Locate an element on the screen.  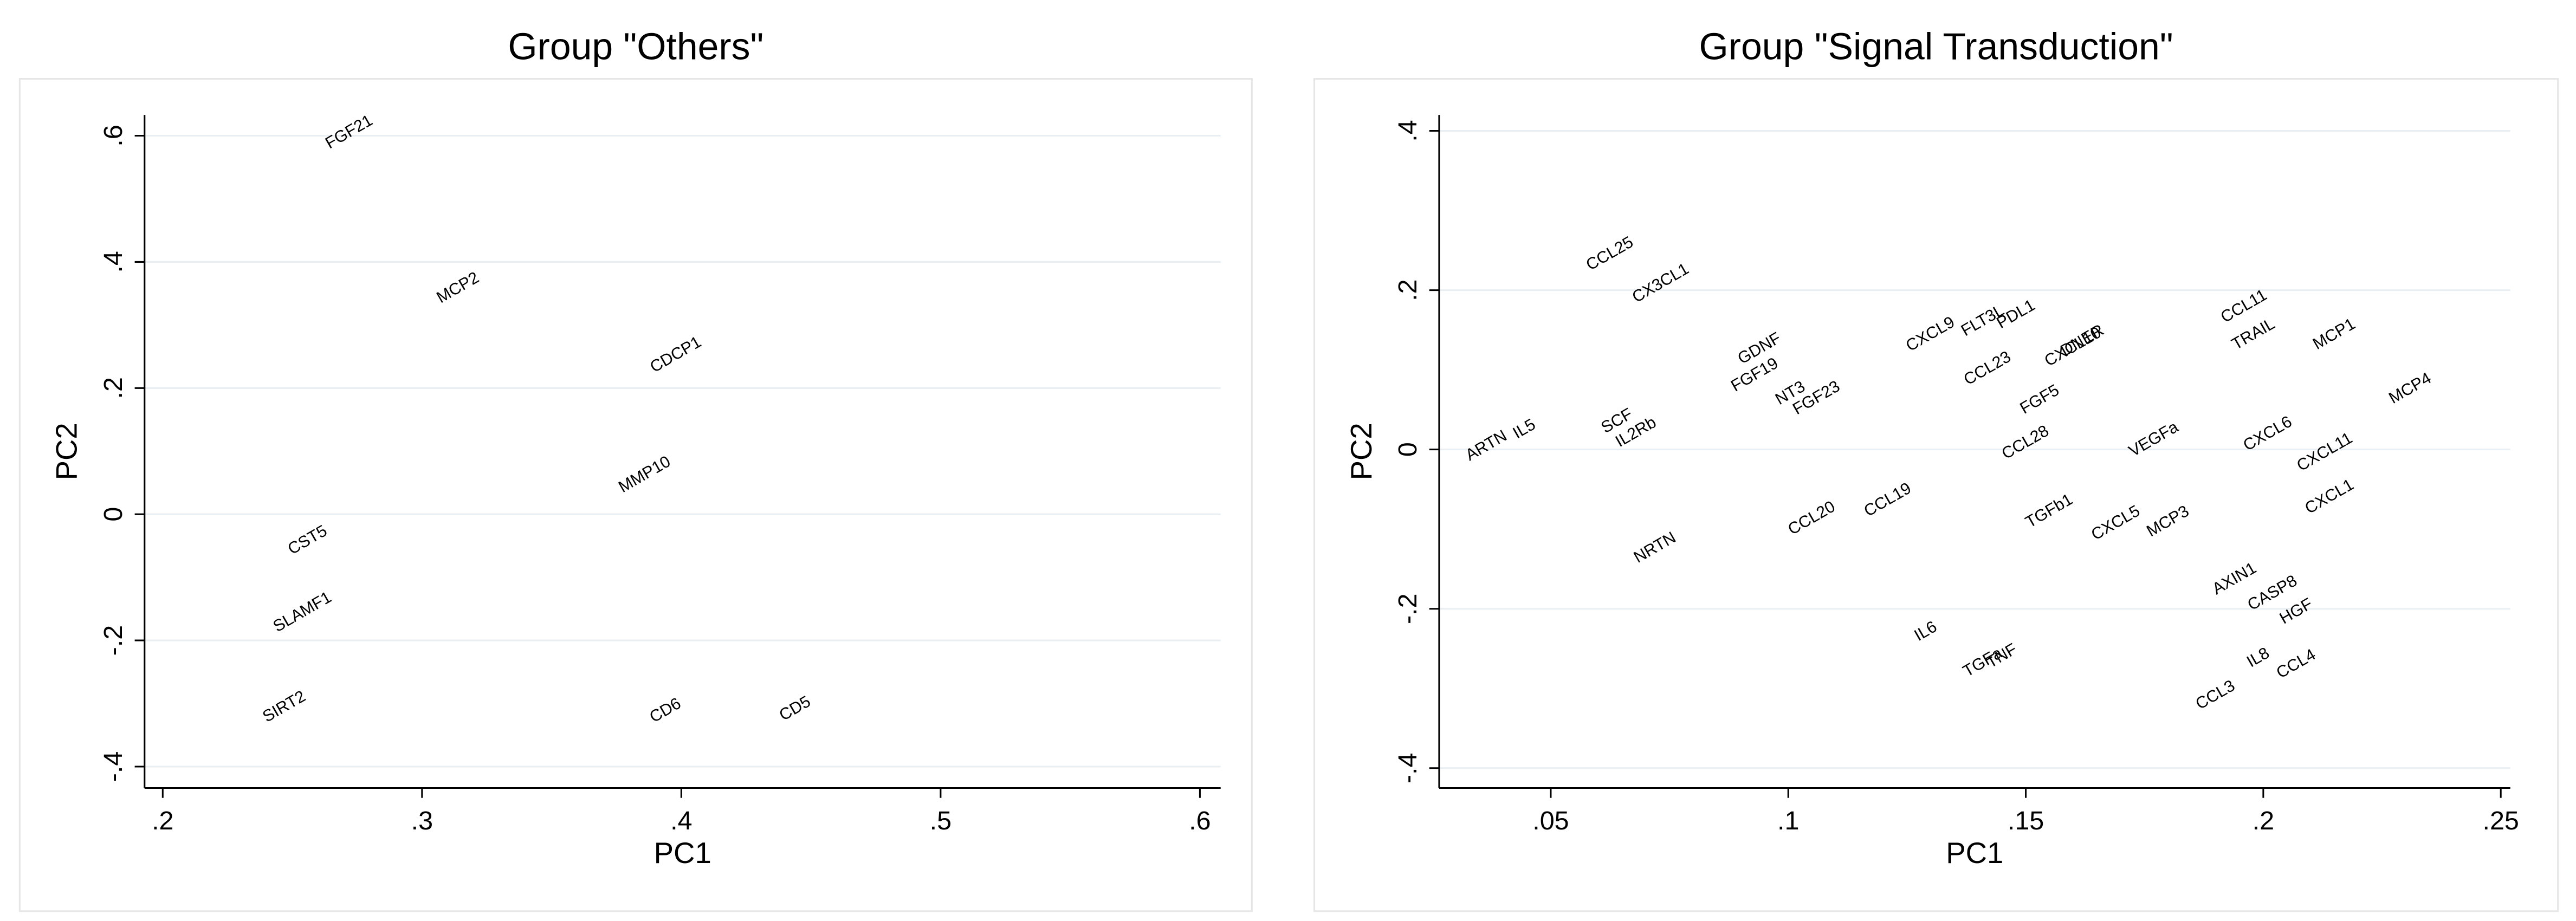
point-label: CD6 is located at coordinates (665, 711).